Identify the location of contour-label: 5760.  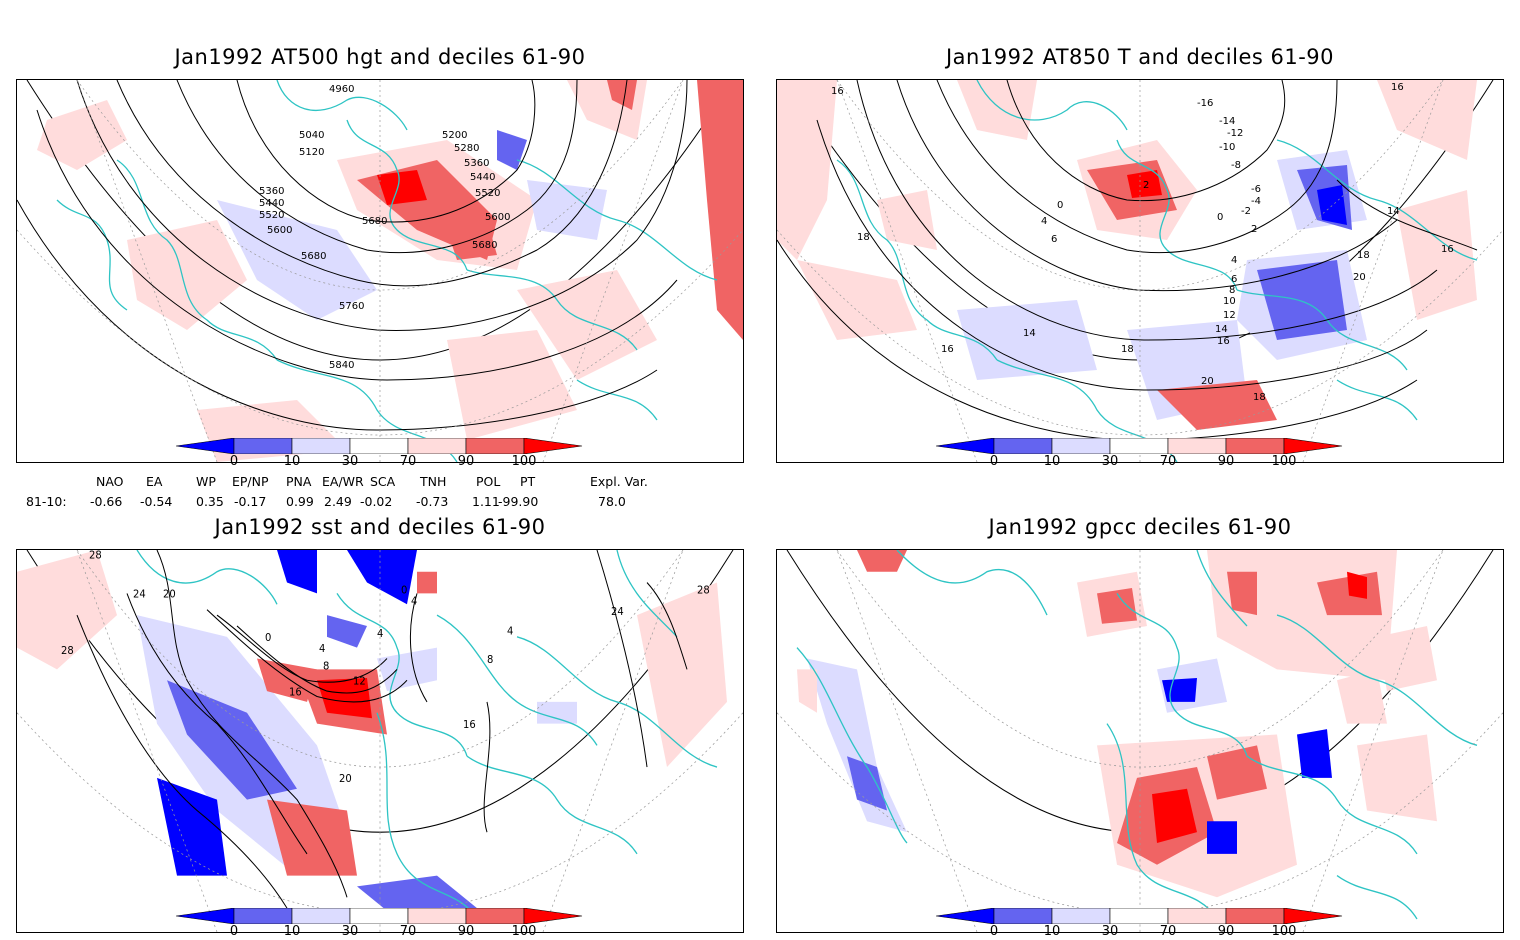
(351, 306).